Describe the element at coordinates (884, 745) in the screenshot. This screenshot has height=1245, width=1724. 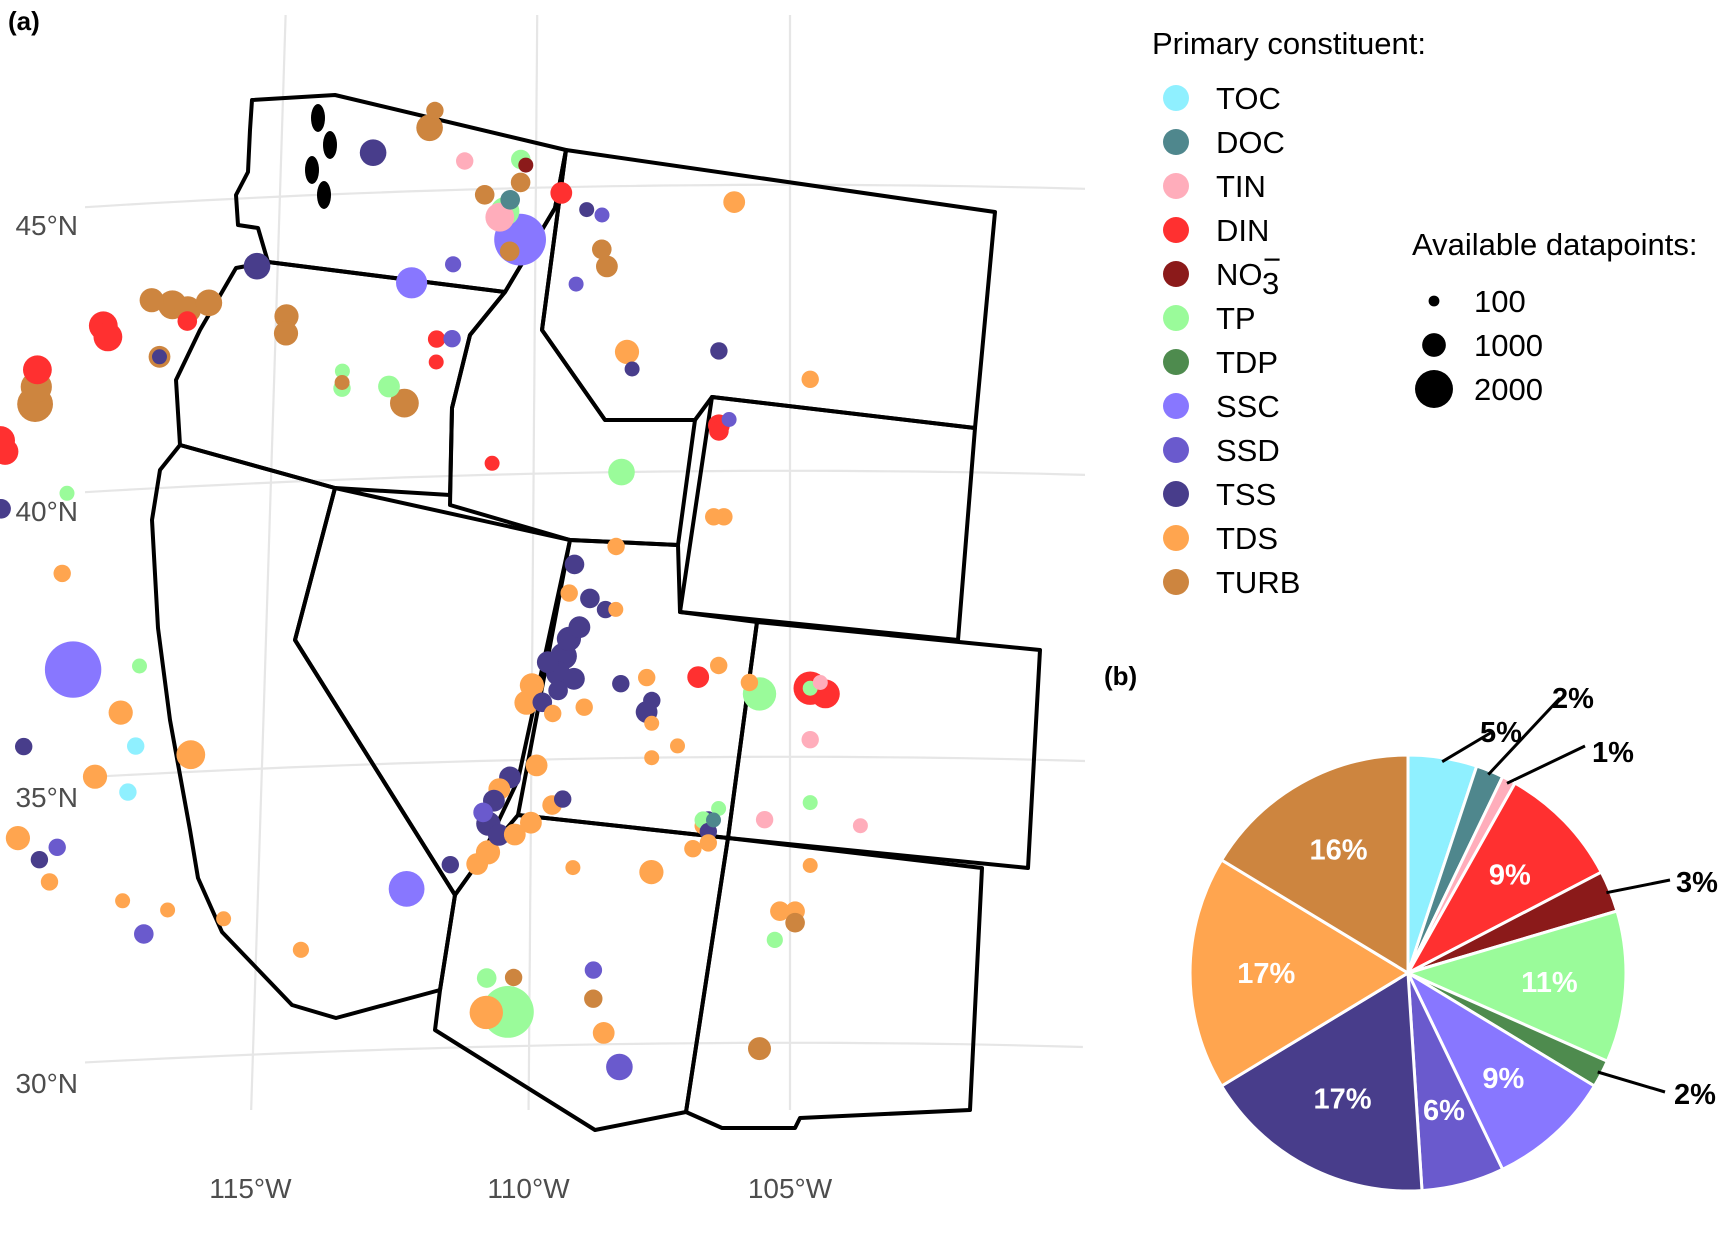
I see `state-colorado` at that location.